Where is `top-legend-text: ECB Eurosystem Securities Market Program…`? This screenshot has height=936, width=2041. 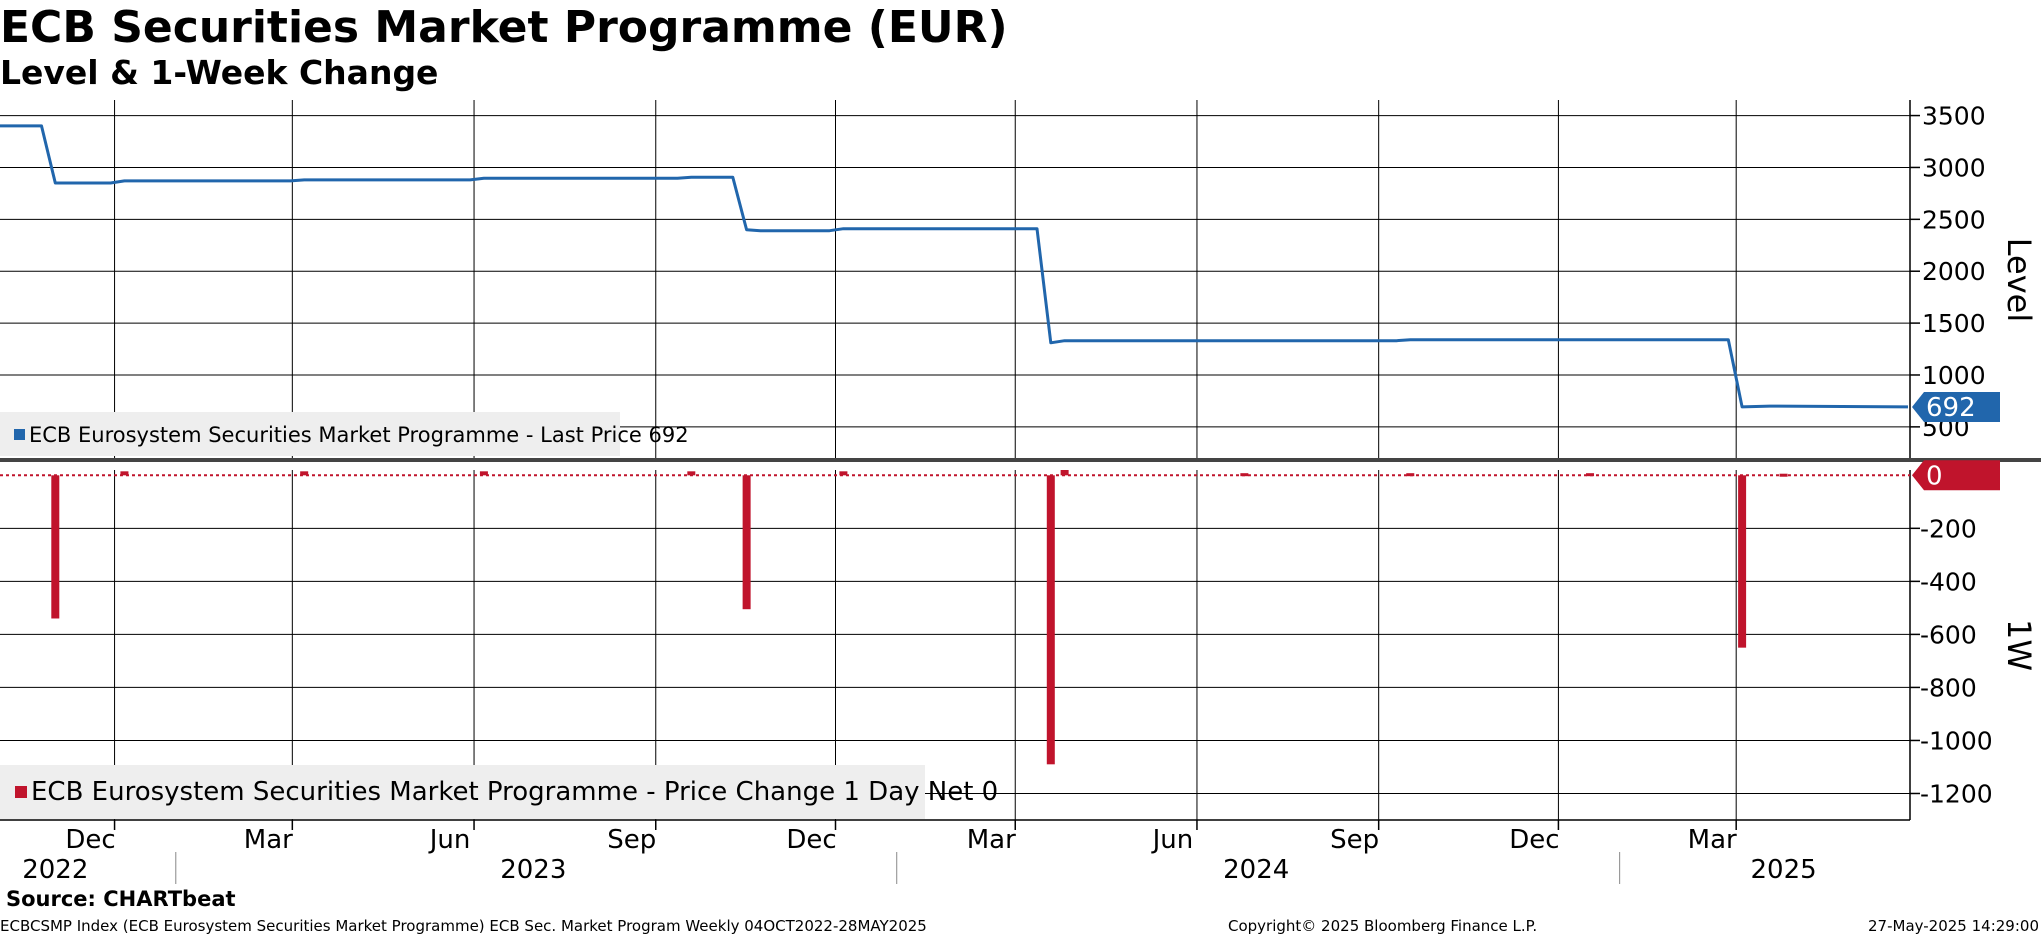 top-legend-text: ECB Eurosystem Securities Market Program… is located at coordinates (359, 435).